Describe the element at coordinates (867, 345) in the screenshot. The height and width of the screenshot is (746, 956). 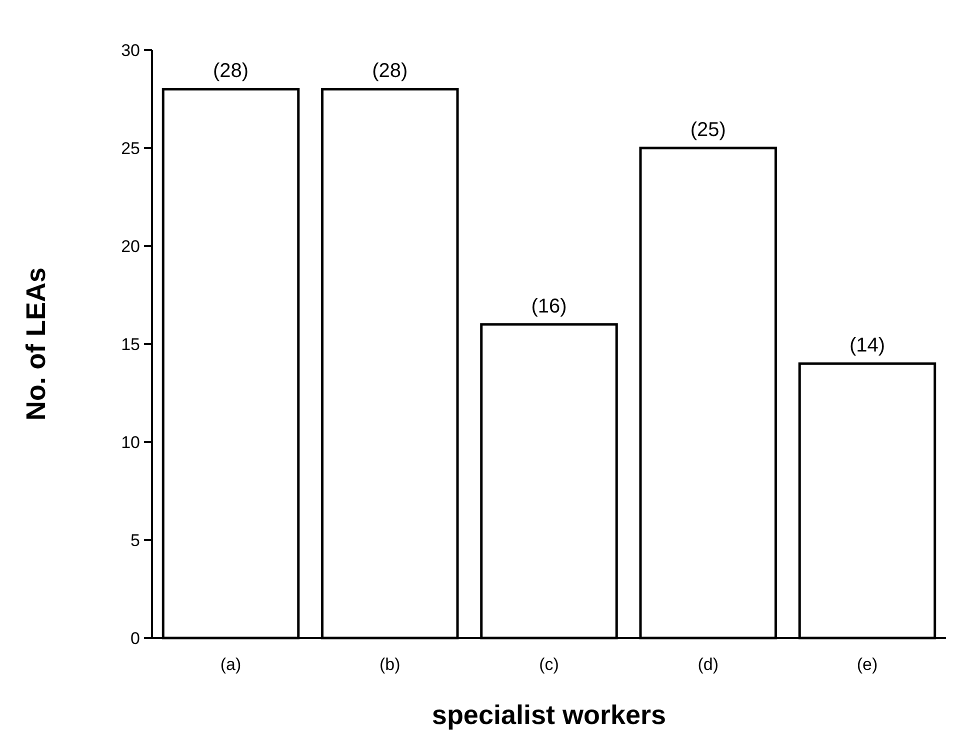
I see `data-label: (14)` at that location.